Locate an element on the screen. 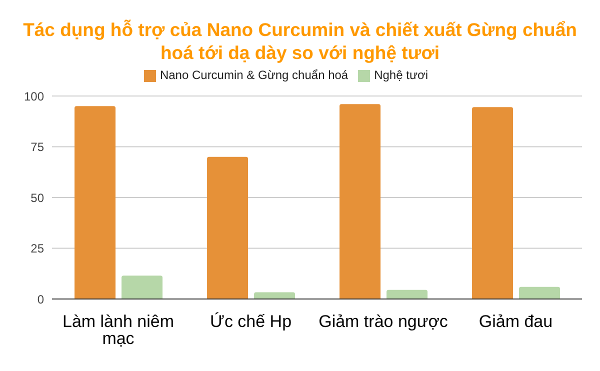  y-tick-label: 50 is located at coordinates (37, 197).